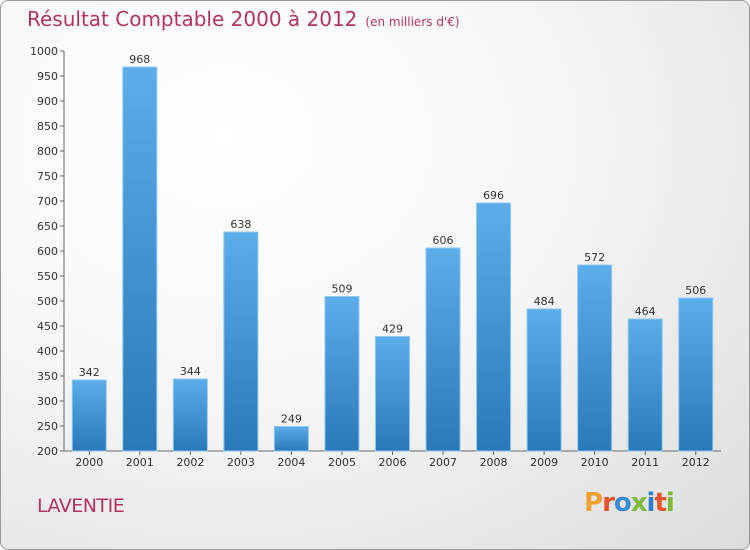  Describe the element at coordinates (645, 385) in the screenshot. I see `bar-2011` at that location.